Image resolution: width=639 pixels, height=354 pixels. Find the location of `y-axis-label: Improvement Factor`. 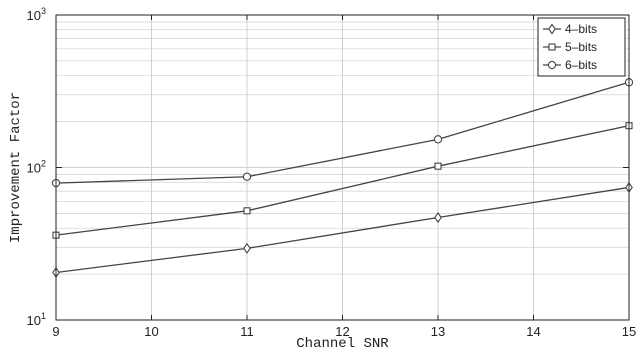

y-axis-label: Improvement Factor is located at coordinates (16, 167).